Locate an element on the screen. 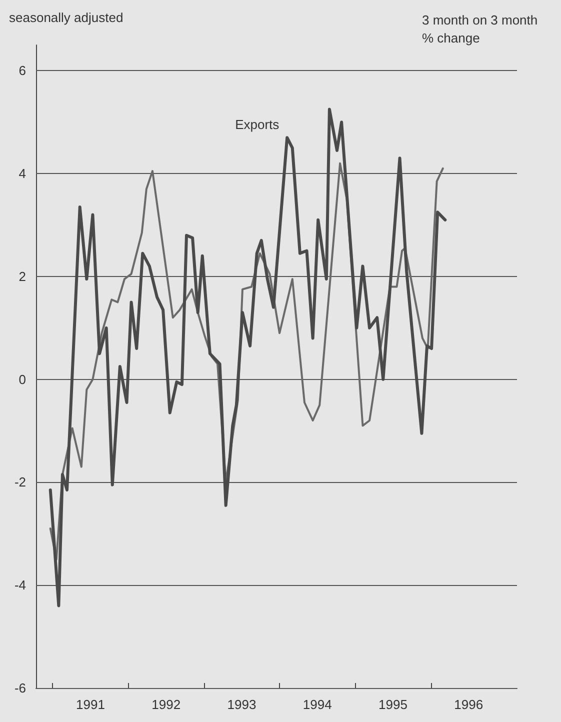 This screenshot has height=722, width=561. y-tick-label: -4 is located at coordinates (20, 585).